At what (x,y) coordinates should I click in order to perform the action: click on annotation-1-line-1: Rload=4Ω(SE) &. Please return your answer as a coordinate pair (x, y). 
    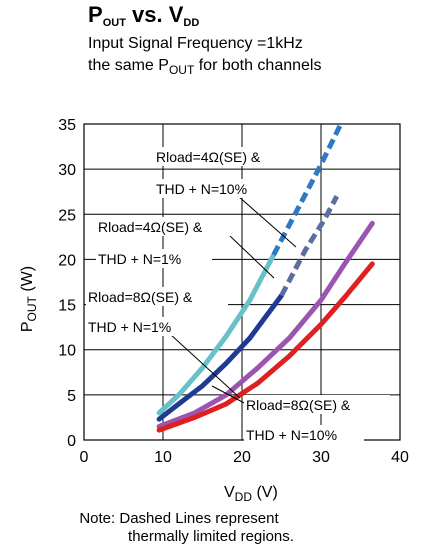
    Looking at the image, I should click on (208, 157).